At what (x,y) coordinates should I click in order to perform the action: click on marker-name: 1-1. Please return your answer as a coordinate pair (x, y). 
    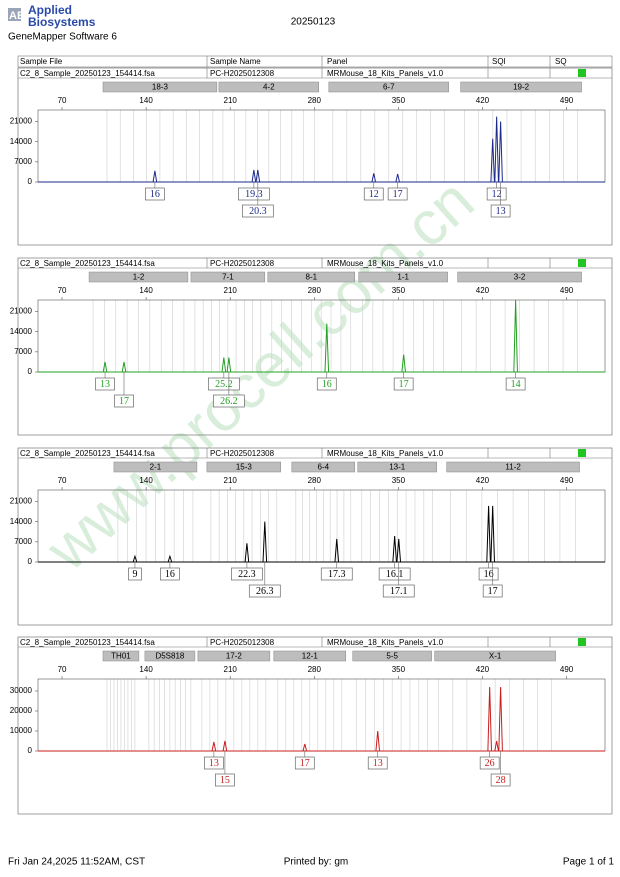
    Looking at the image, I should click on (403, 277).